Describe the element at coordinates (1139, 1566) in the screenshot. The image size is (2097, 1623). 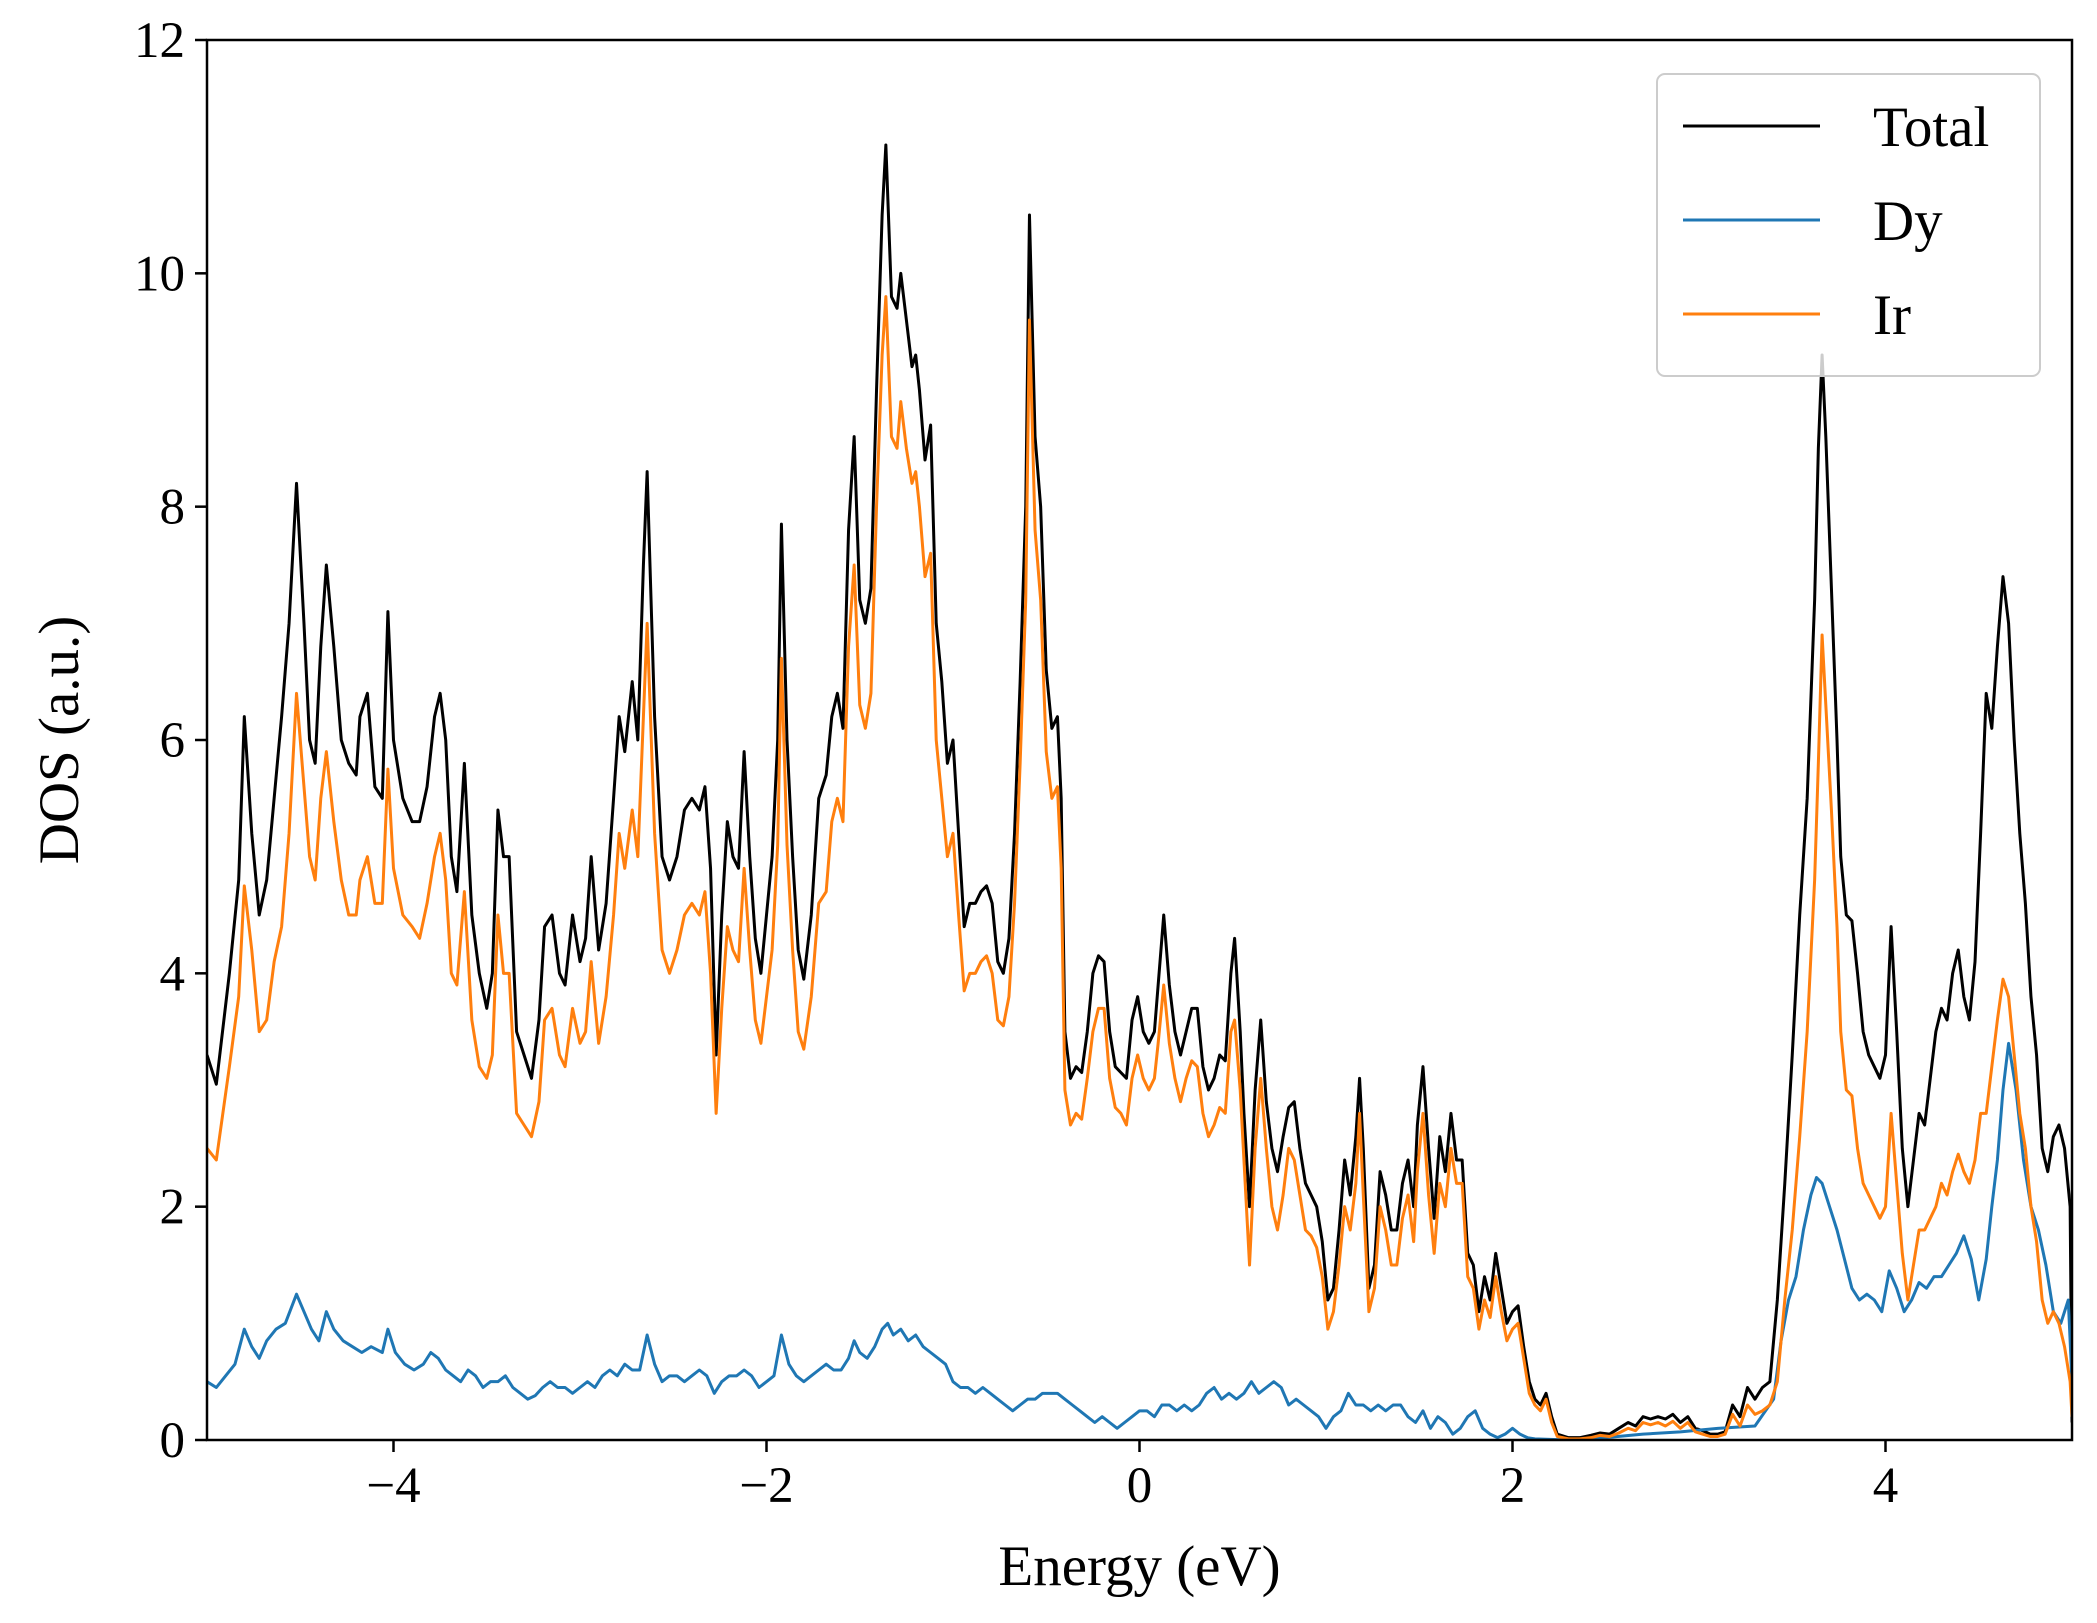
I see `x-axis-label: Energy (eV)` at that location.